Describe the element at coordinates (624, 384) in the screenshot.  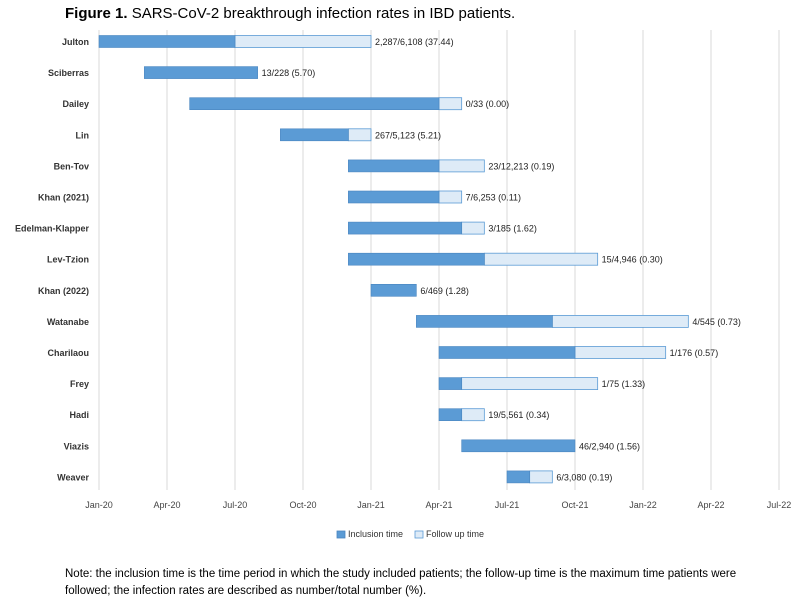
I see `rate-label: 1/75 (1.33)` at that location.